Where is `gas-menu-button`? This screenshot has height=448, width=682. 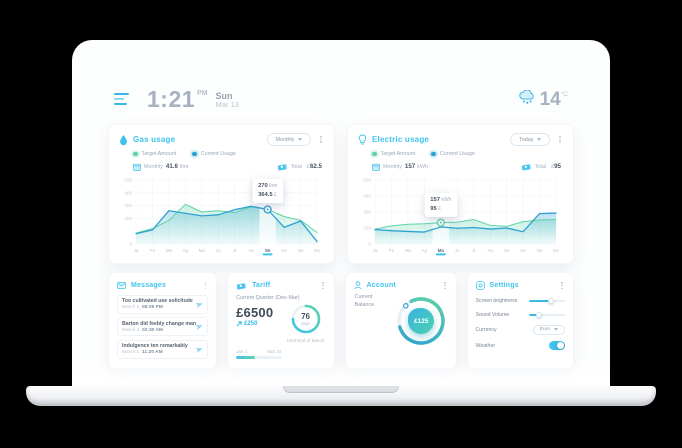
gas-menu-button is located at coordinates (318, 139).